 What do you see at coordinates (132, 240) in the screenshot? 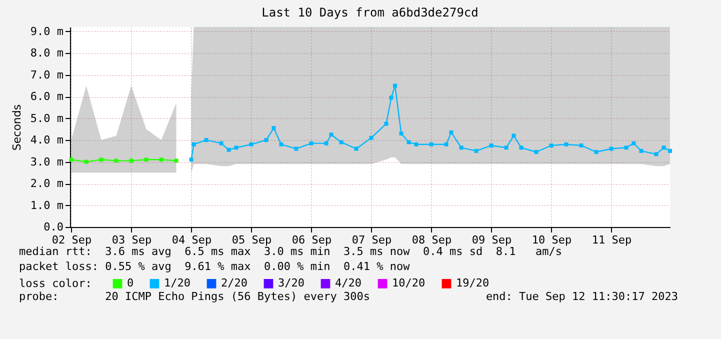
I see `x-tick-label: 03 Sep` at bounding box center [132, 240].